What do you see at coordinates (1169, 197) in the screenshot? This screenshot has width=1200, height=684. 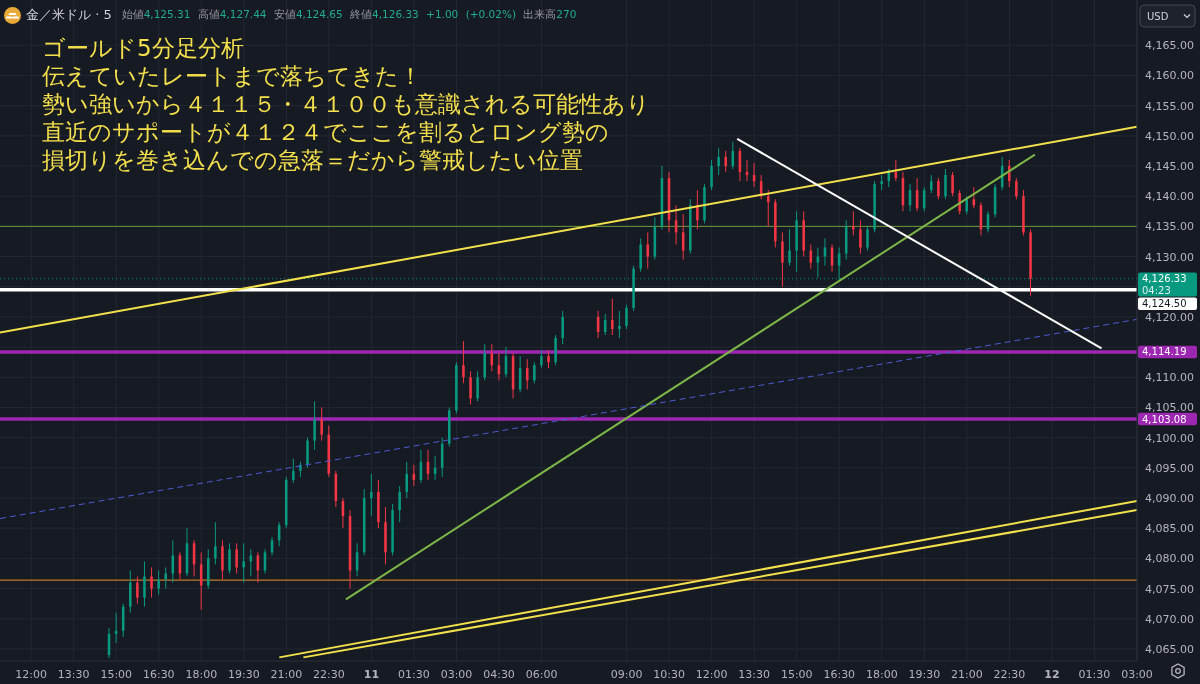 I see `y-tick-label: 4,140.00` at bounding box center [1169, 197].